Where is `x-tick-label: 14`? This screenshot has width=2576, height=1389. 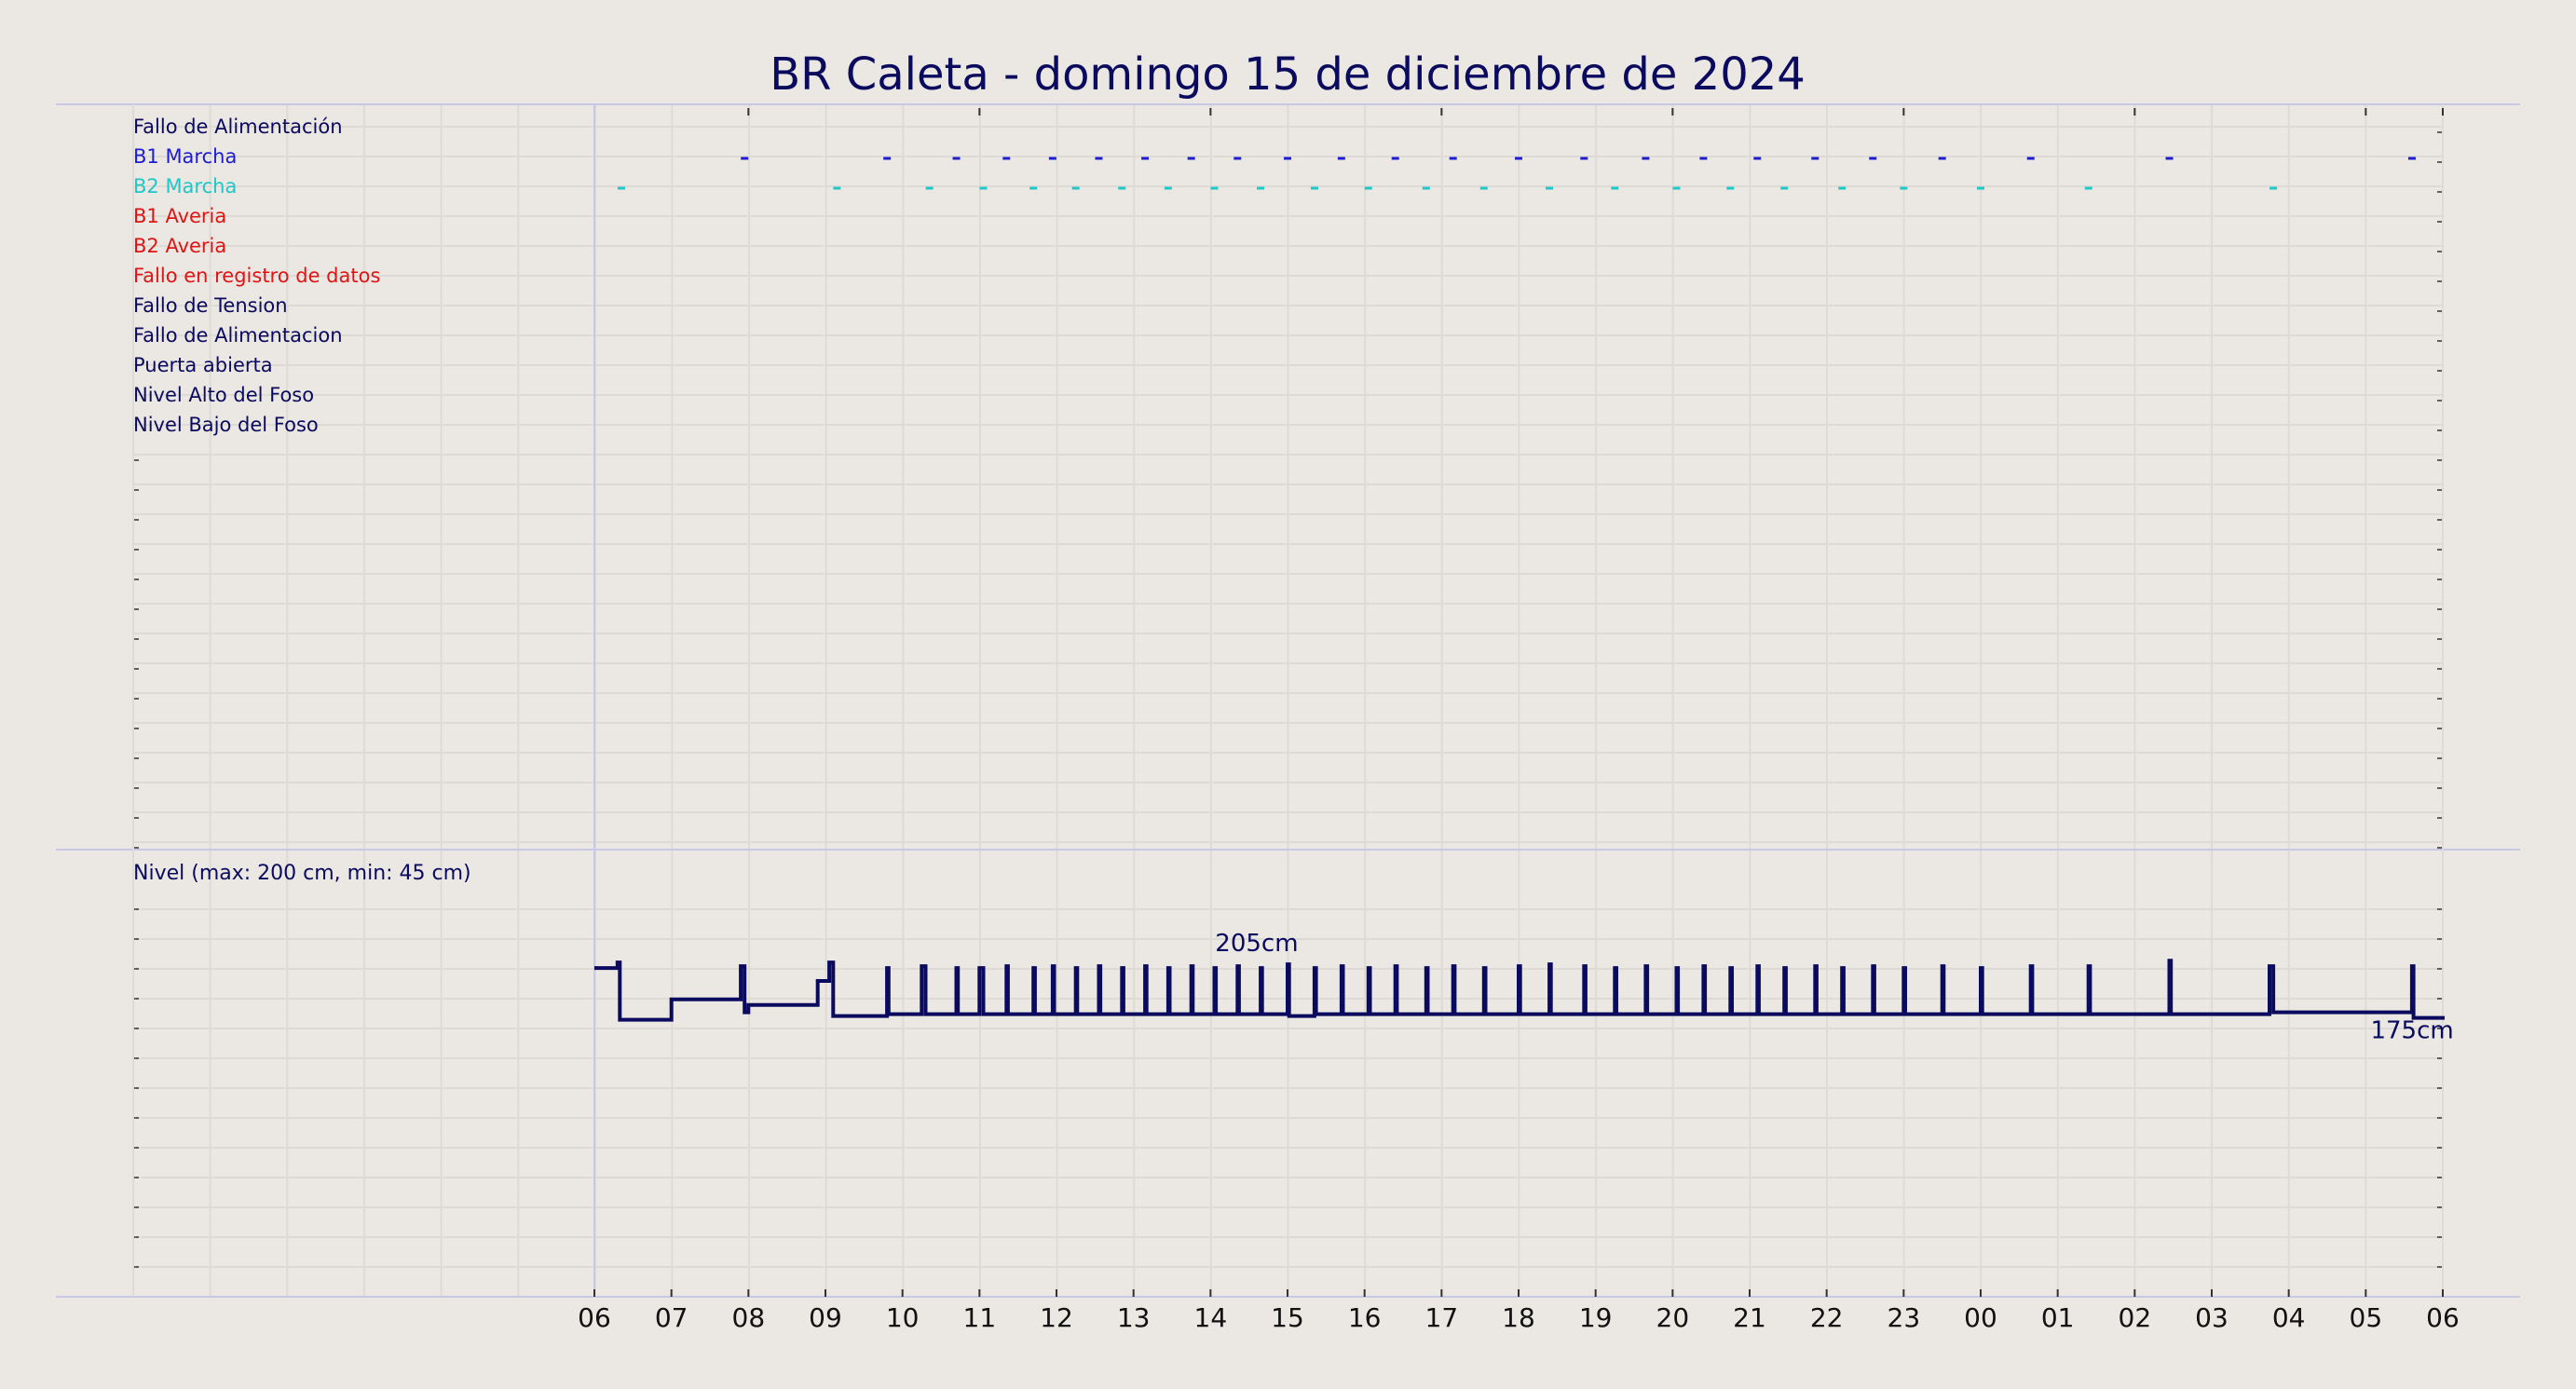
x-tick-label: 14 is located at coordinates (1211, 1317).